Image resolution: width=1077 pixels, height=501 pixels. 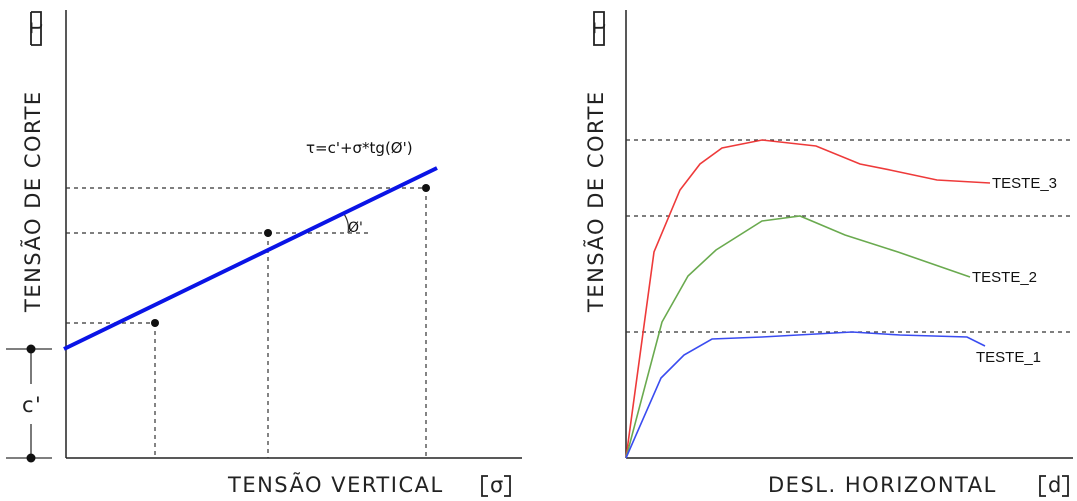 I want to click on right-y-symbol: τ, so click(x=598, y=28).